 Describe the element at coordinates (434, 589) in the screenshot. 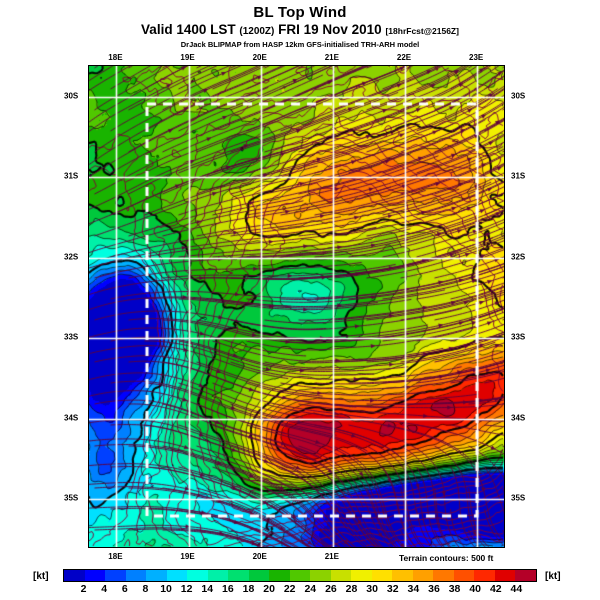

I see `colorbar-tick: 36` at that location.